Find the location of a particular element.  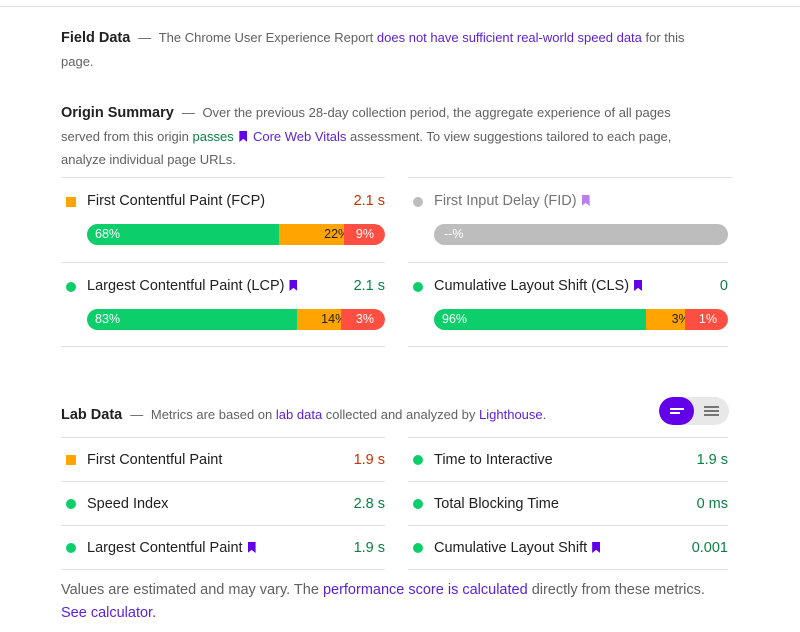

metric-name: Cumulative Layout Shift (CLS) is located at coordinates (538, 286).